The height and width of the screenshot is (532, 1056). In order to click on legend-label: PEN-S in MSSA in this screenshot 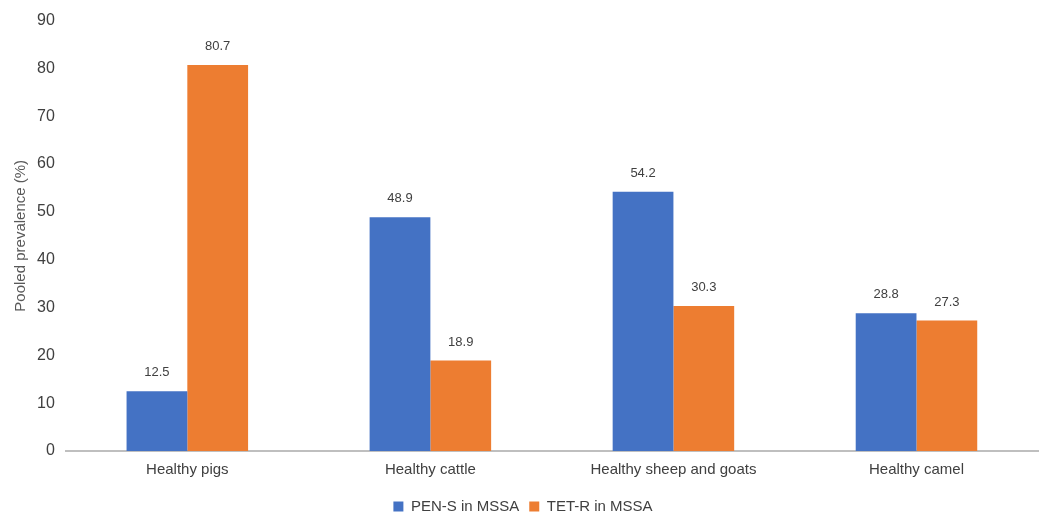, I will do `click(465, 505)`.